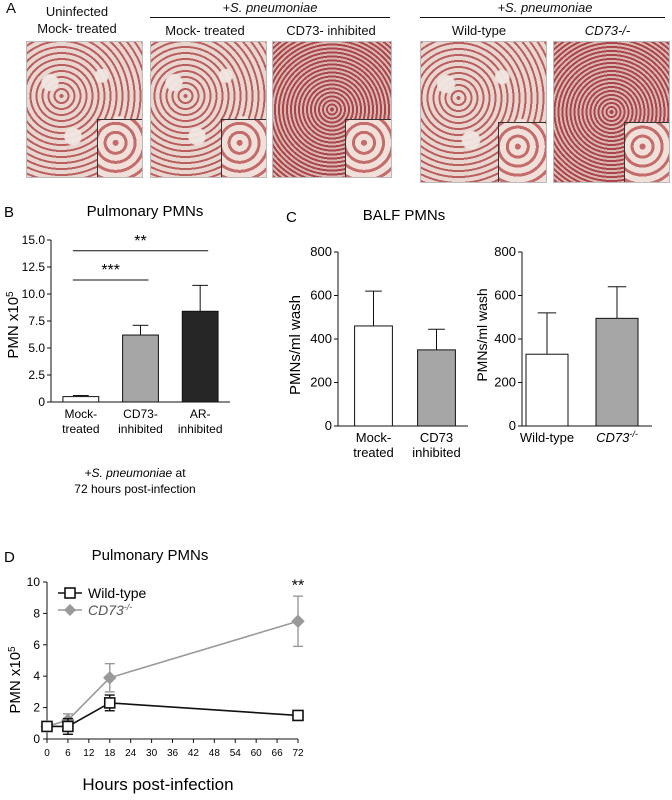 This screenshot has width=672, height=800. I want to click on chart-b-category-label: Mock-, so click(80, 414).